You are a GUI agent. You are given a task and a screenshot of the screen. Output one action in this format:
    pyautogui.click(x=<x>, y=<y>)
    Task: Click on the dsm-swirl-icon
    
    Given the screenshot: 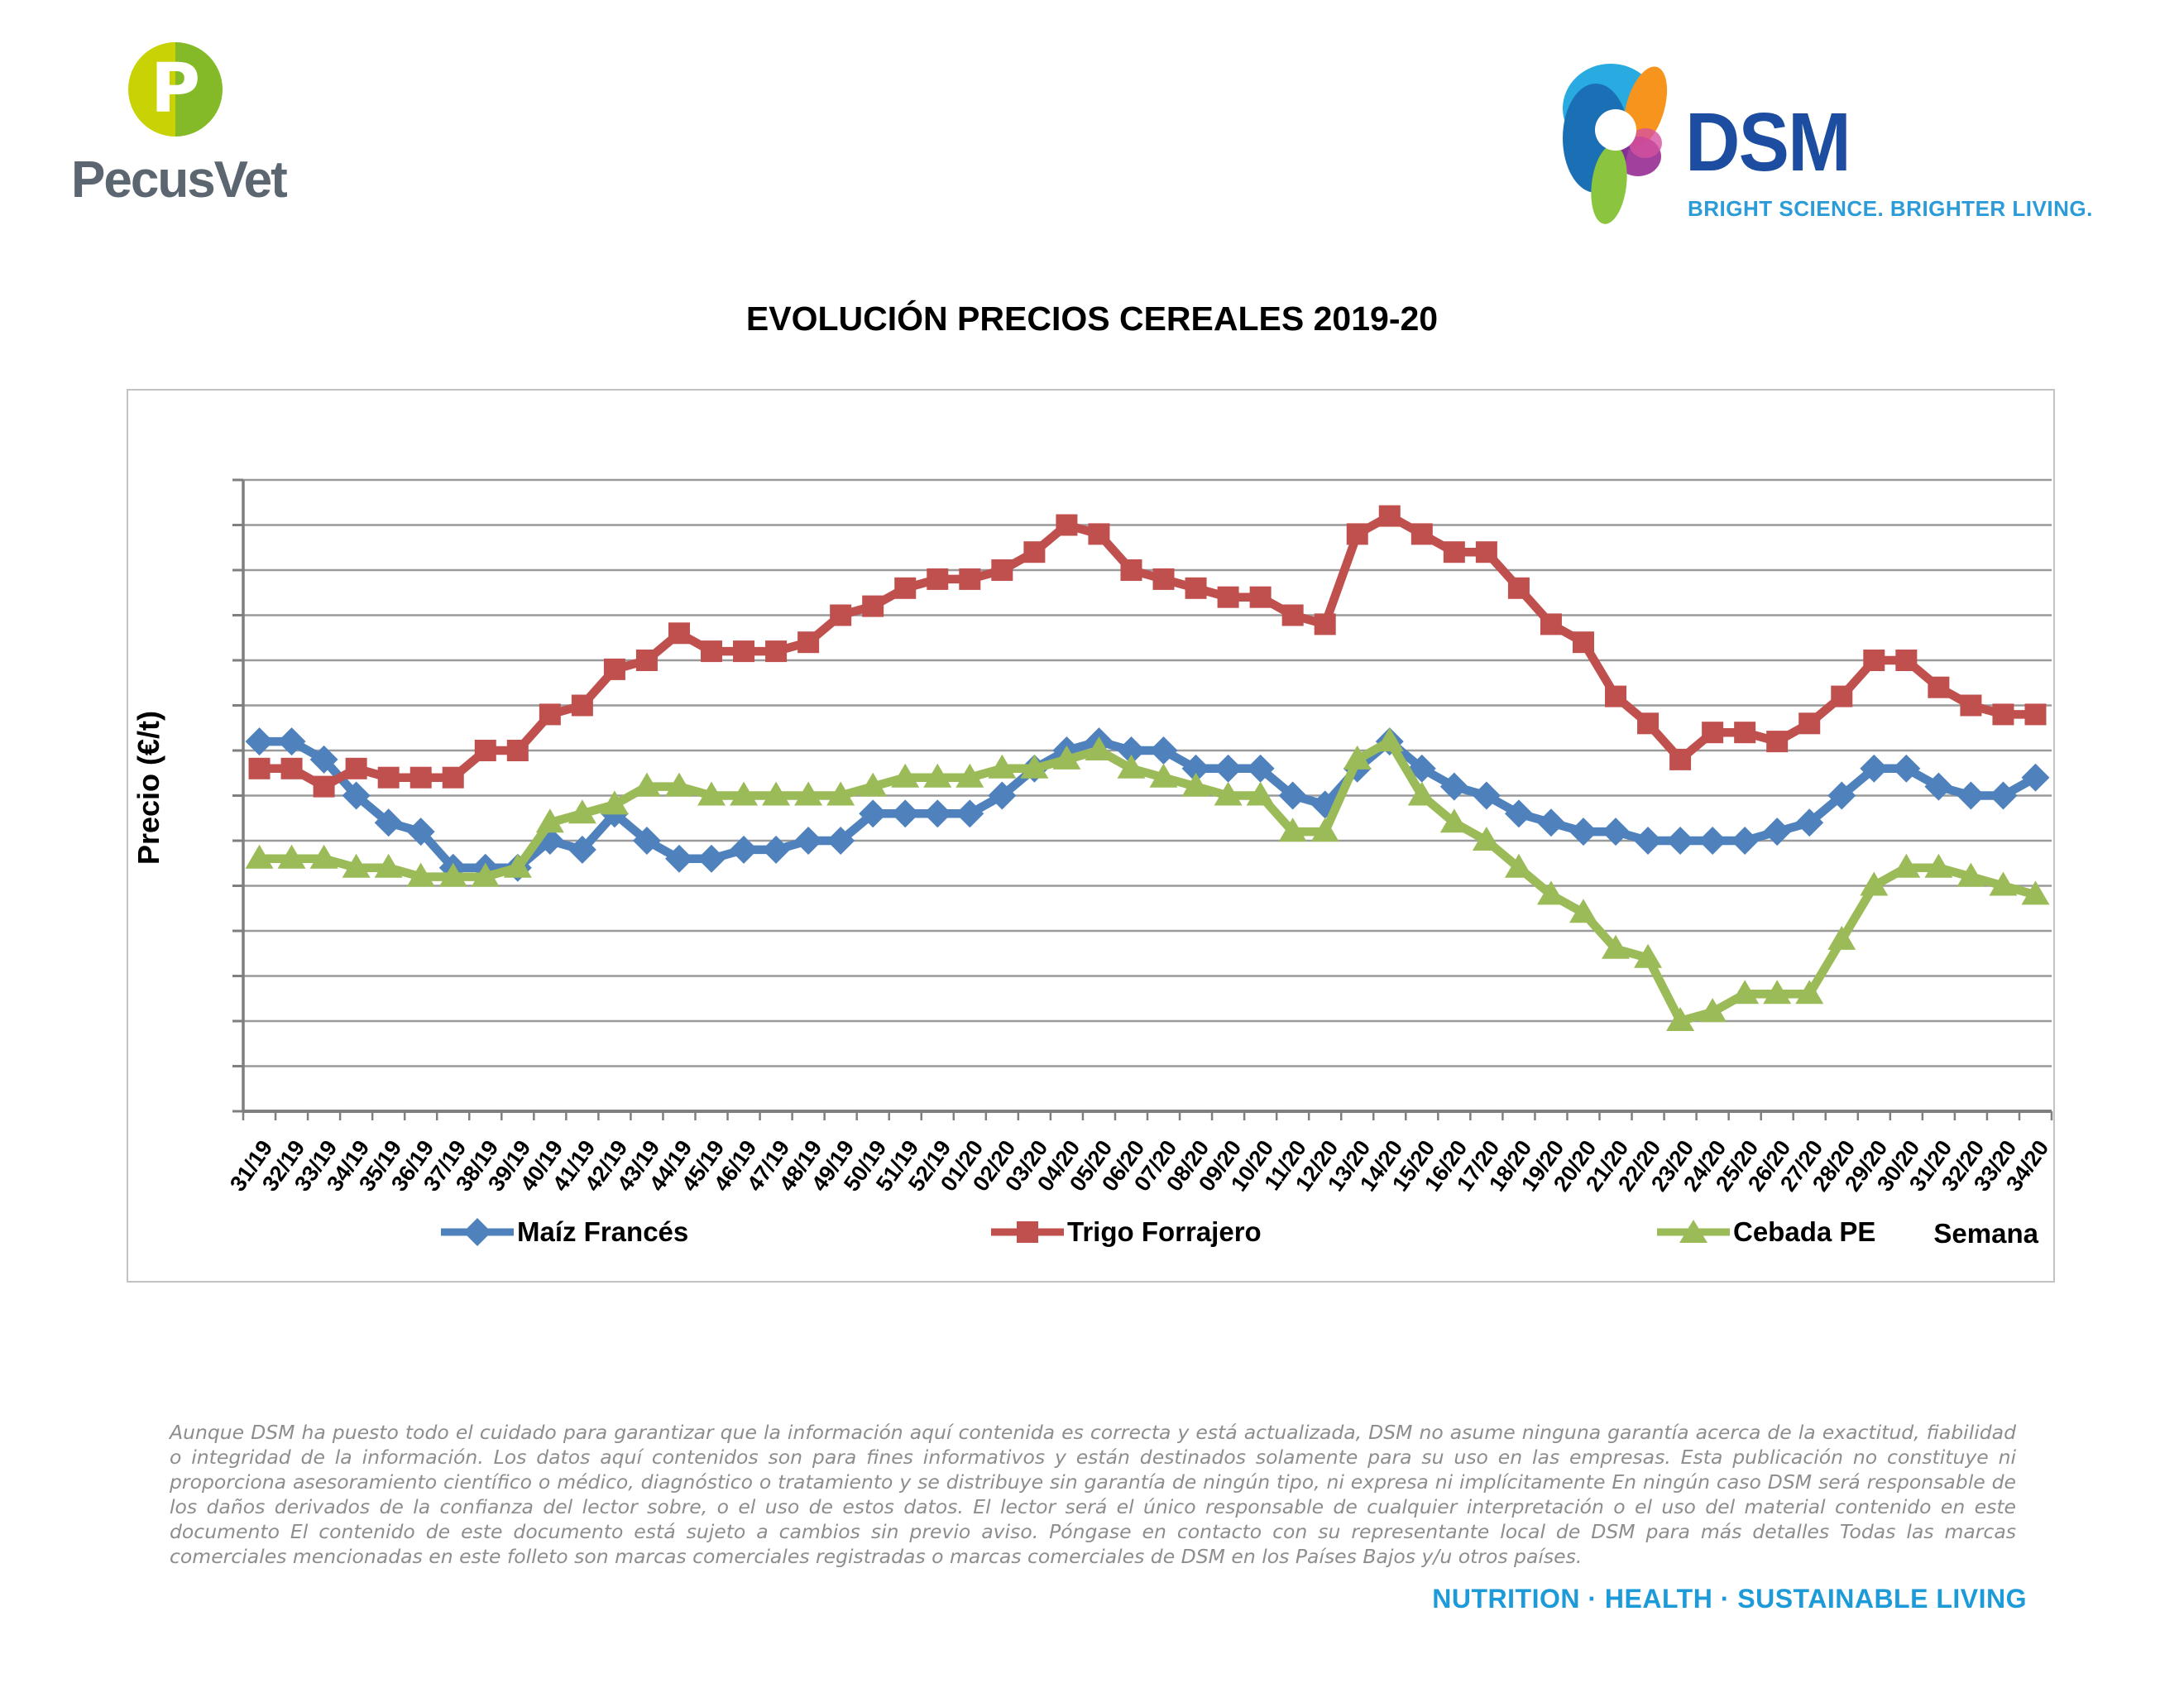 What is the action you would take?
    pyautogui.click(x=1615, y=144)
    